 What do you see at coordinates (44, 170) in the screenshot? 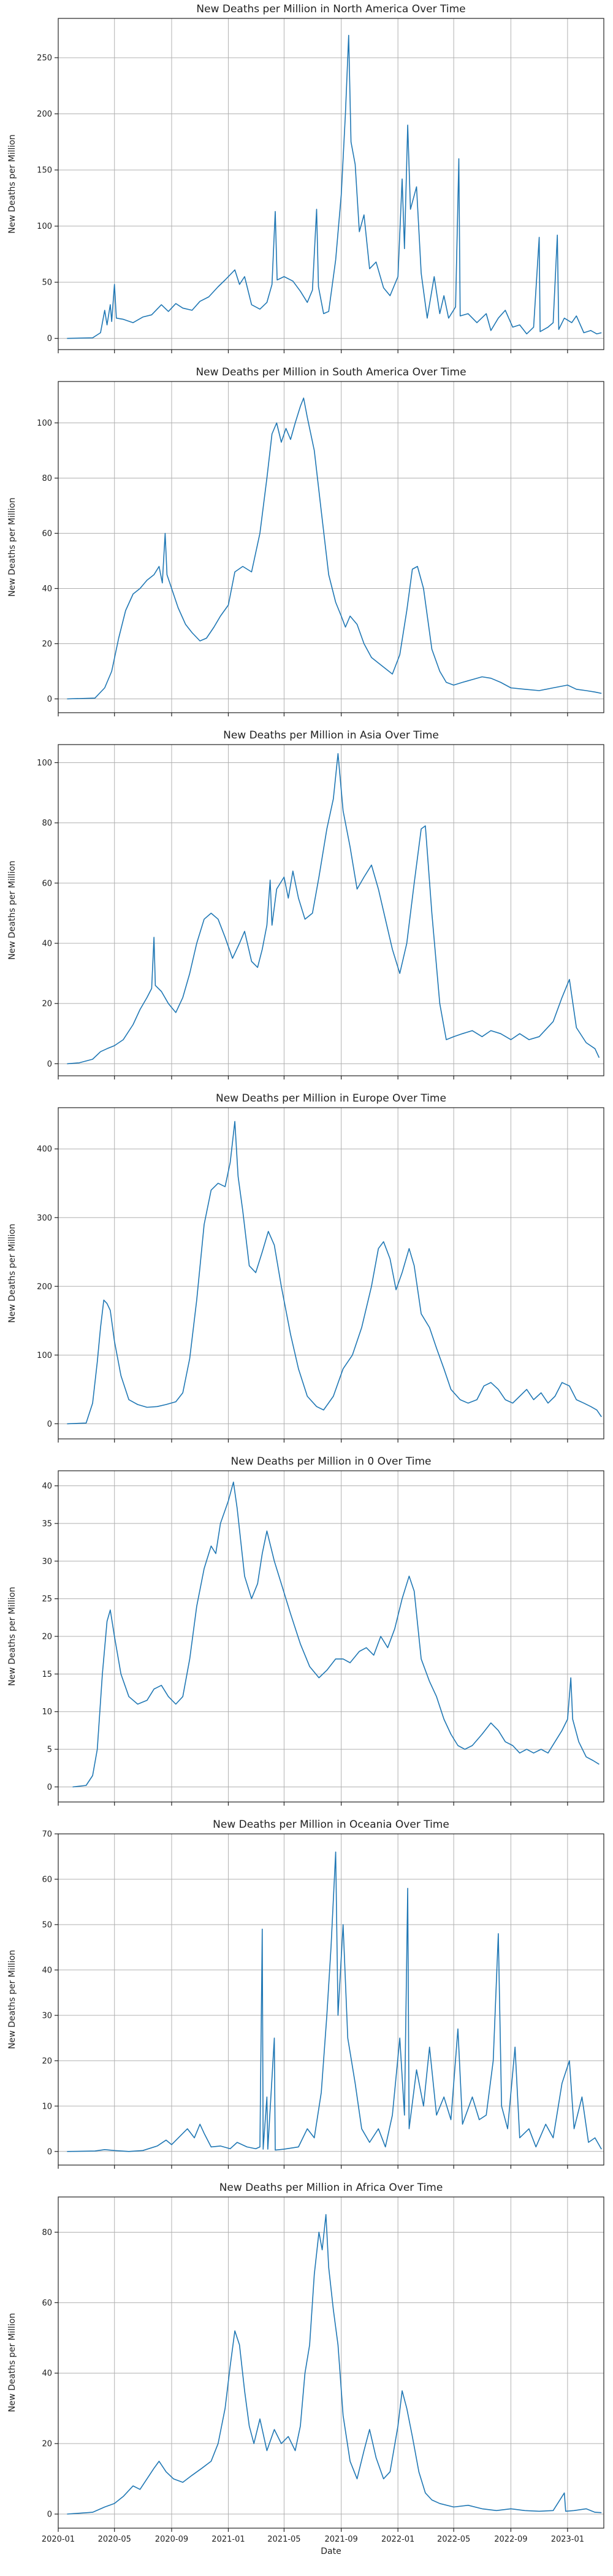
I see `y-tick-label: 150` at bounding box center [44, 170].